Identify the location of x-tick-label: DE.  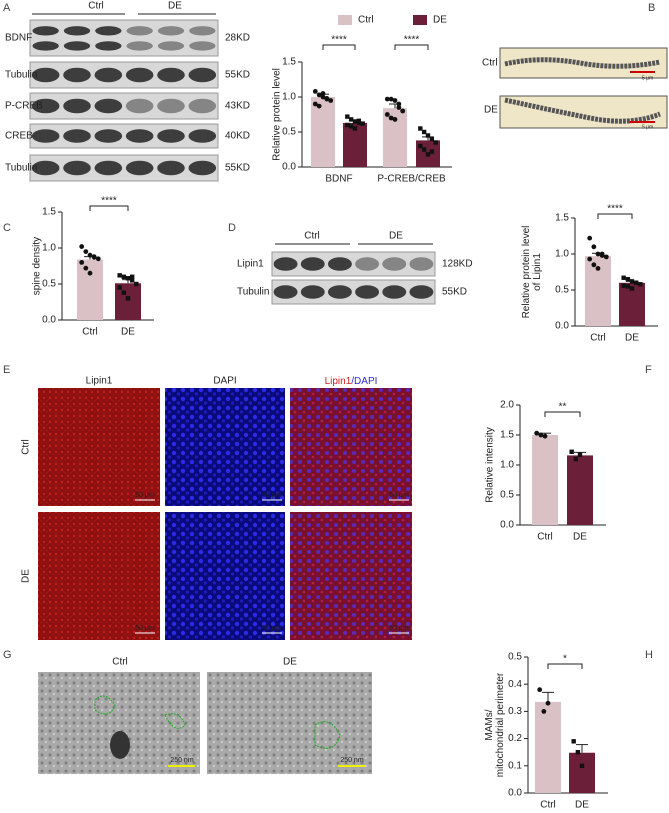
(632, 338).